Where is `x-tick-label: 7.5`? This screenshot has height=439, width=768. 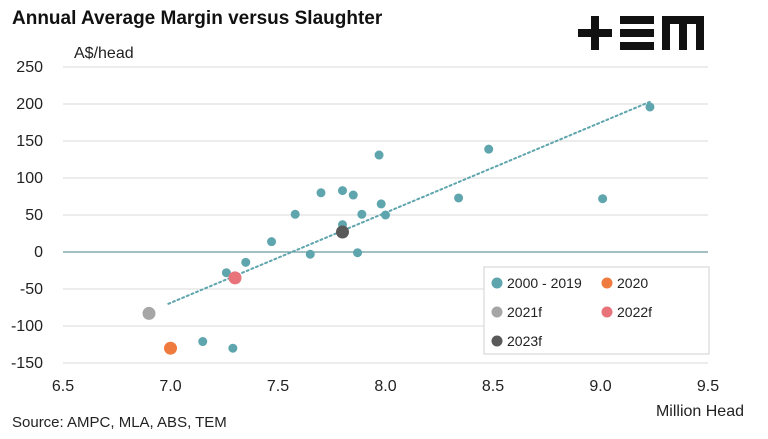
x-tick-label: 7.5 is located at coordinates (278, 386).